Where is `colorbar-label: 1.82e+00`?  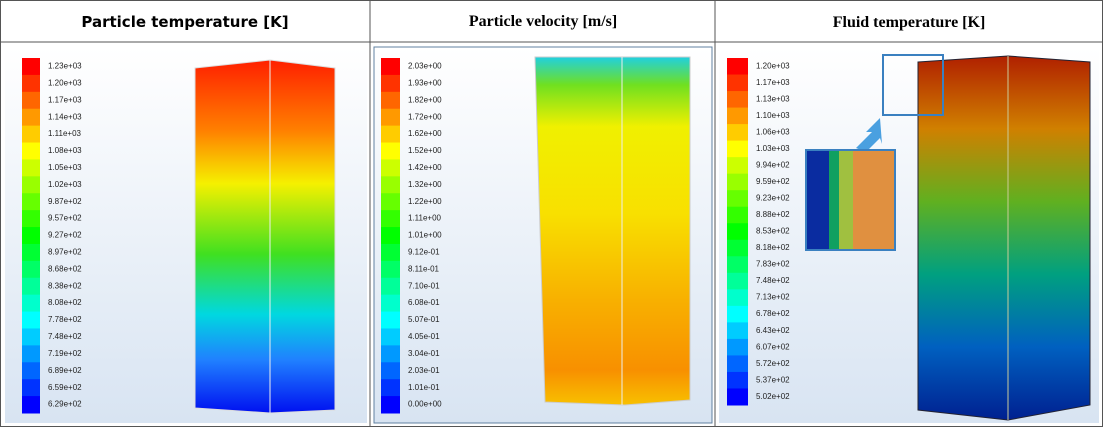
colorbar-label: 1.82e+00 is located at coordinates (425, 99).